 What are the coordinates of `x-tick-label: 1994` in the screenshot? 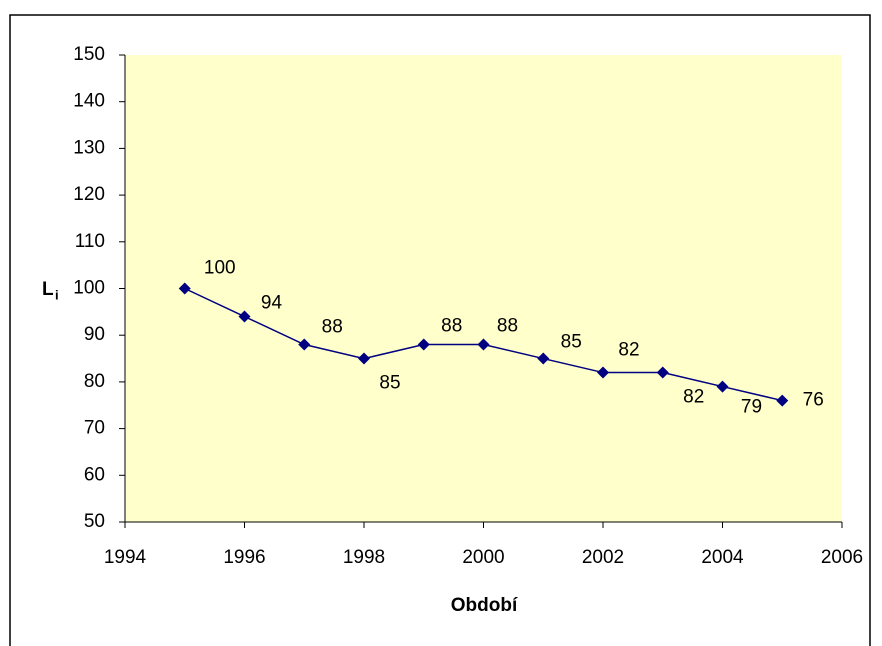 It's located at (125, 557).